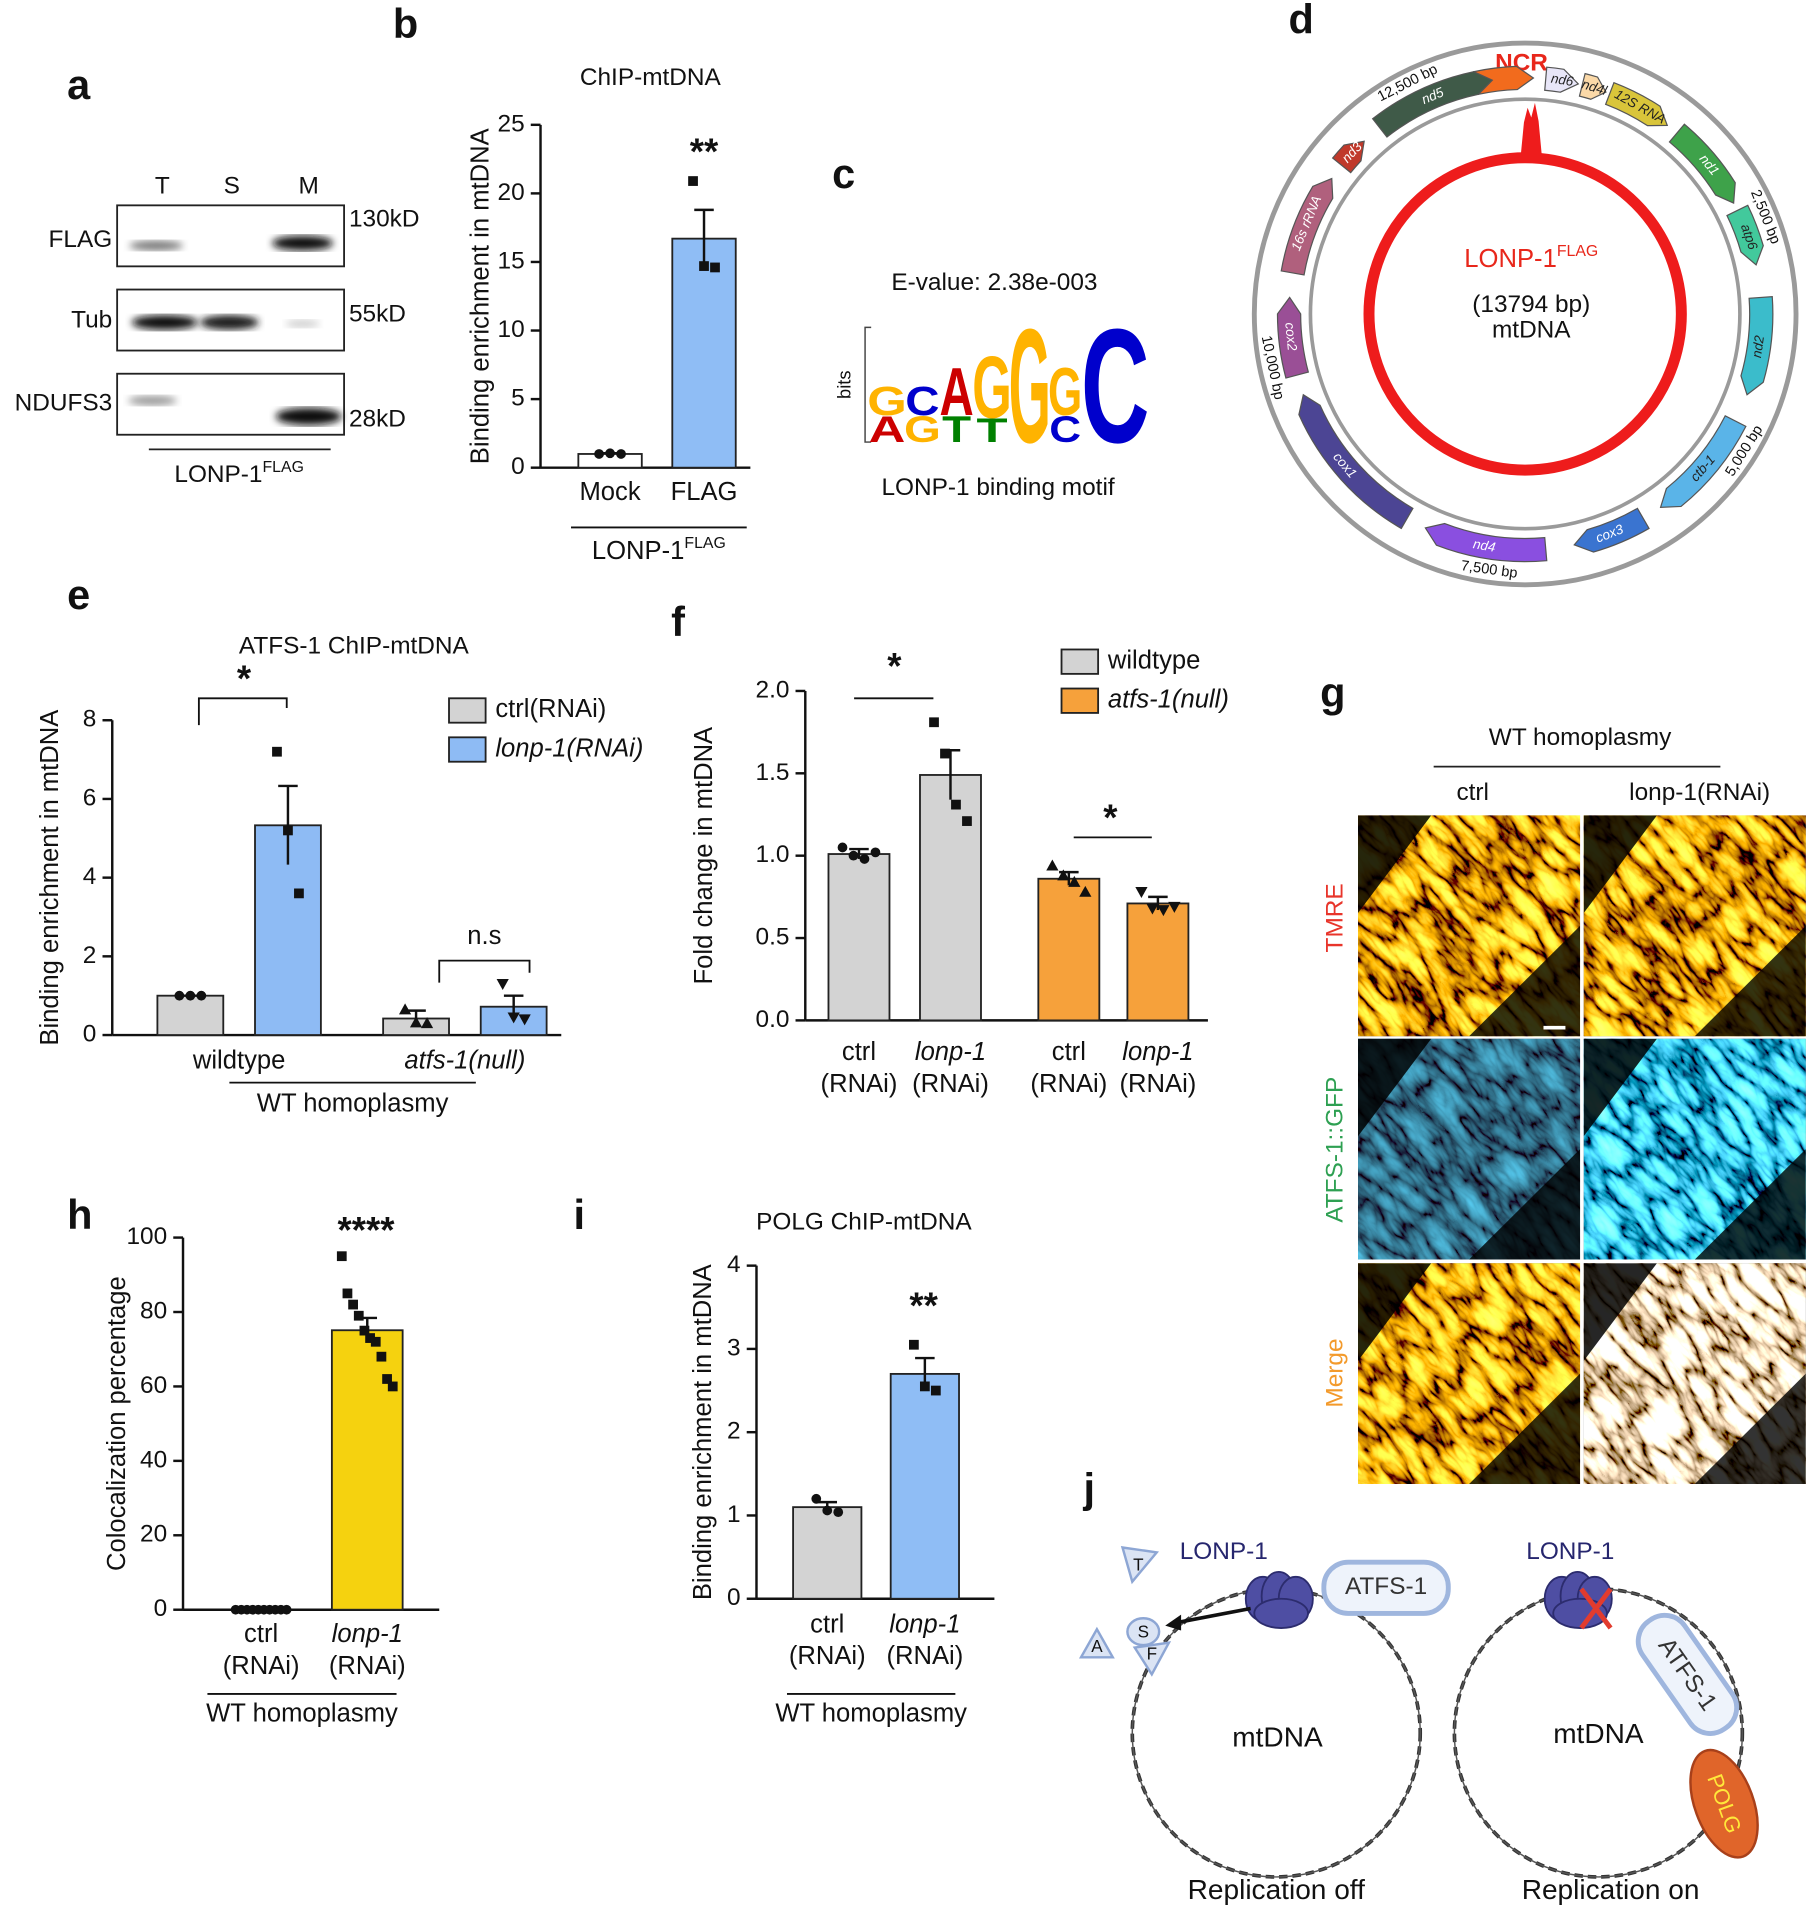  Describe the element at coordinates (1469, 1149) in the screenshot. I see `texture-group` at that location.